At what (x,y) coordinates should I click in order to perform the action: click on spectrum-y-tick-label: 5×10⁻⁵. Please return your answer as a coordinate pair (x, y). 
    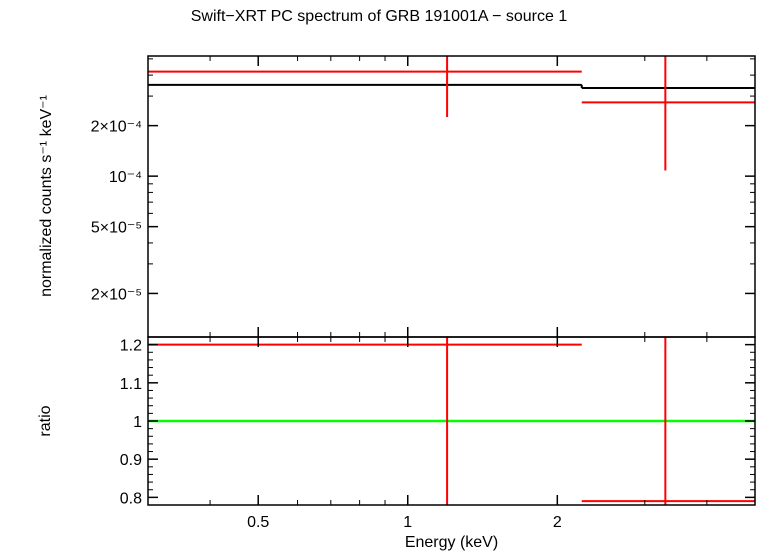
    Looking at the image, I should click on (116, 228).